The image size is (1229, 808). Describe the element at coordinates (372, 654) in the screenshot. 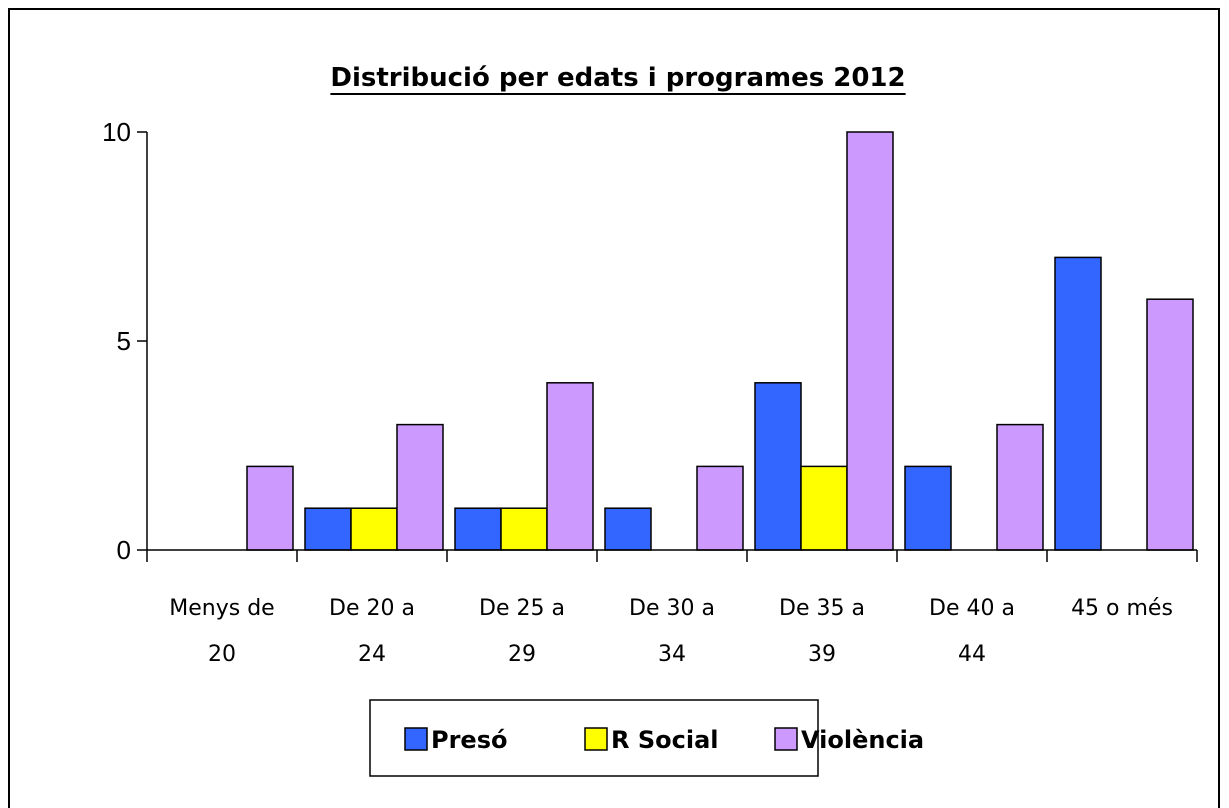

I see `x-tick-label: 24` at that location.